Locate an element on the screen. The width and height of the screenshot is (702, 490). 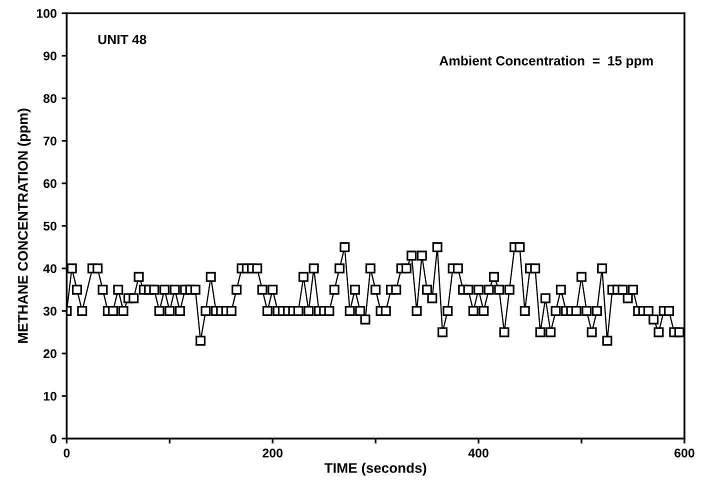
x-tick-label: 0 is located at coordinates (67, 453).